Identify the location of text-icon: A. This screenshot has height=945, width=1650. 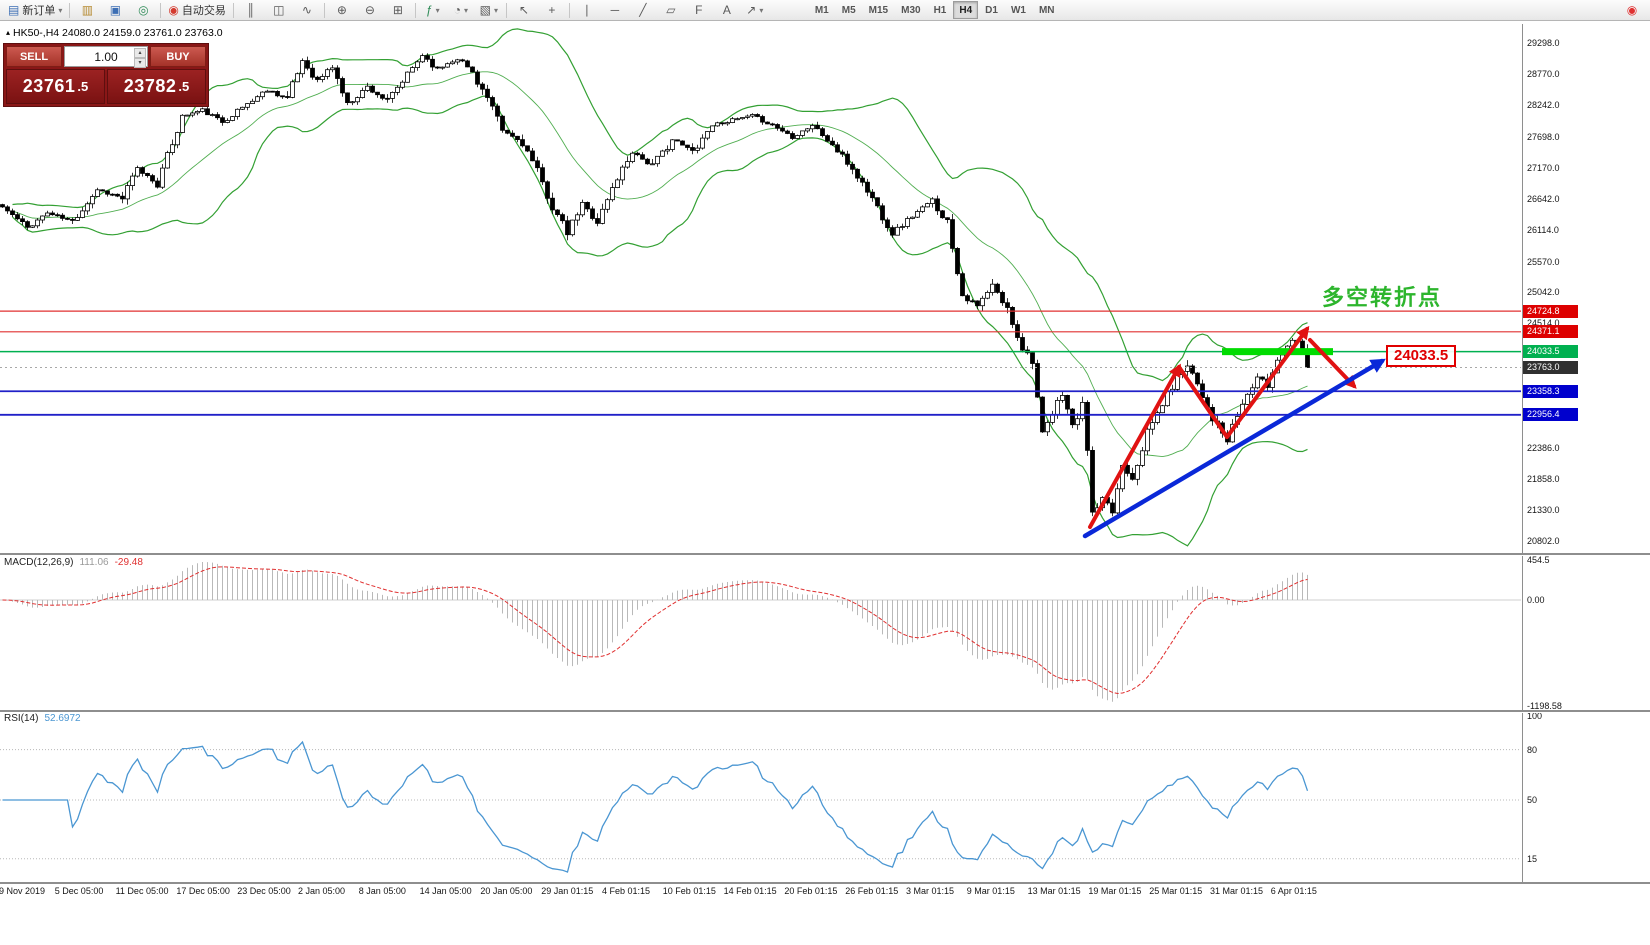
(726, 10).